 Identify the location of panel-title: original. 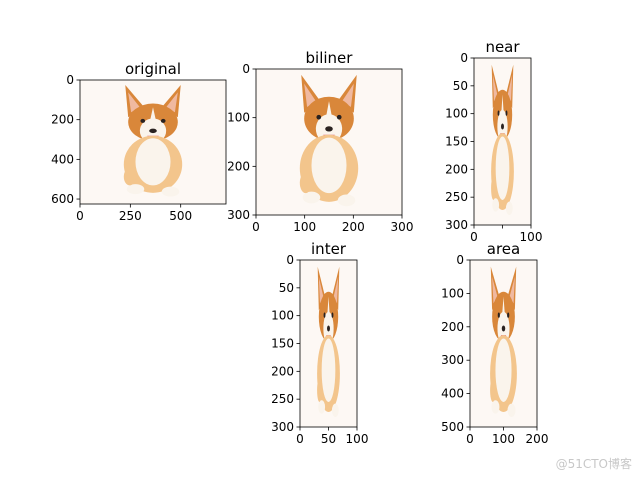
(153, 69).